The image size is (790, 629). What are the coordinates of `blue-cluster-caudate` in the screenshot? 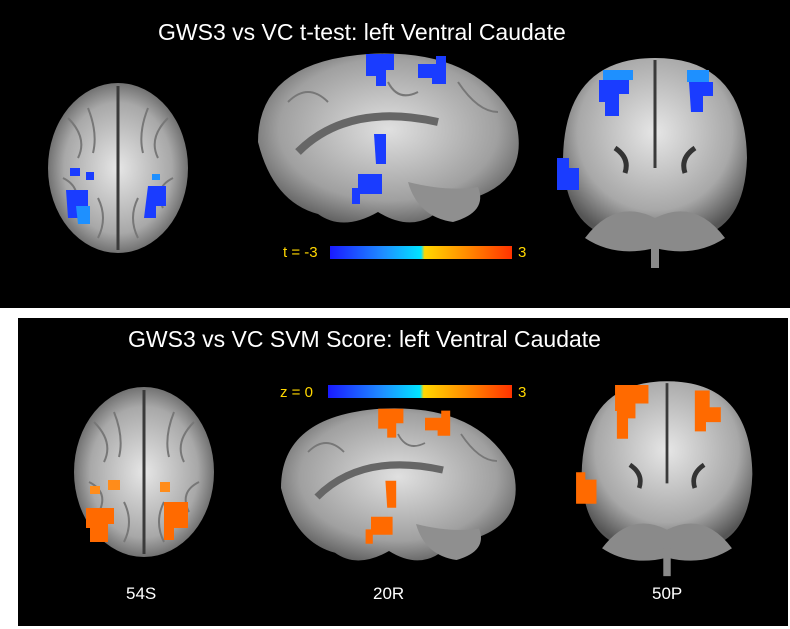 It's located at (380, 149).